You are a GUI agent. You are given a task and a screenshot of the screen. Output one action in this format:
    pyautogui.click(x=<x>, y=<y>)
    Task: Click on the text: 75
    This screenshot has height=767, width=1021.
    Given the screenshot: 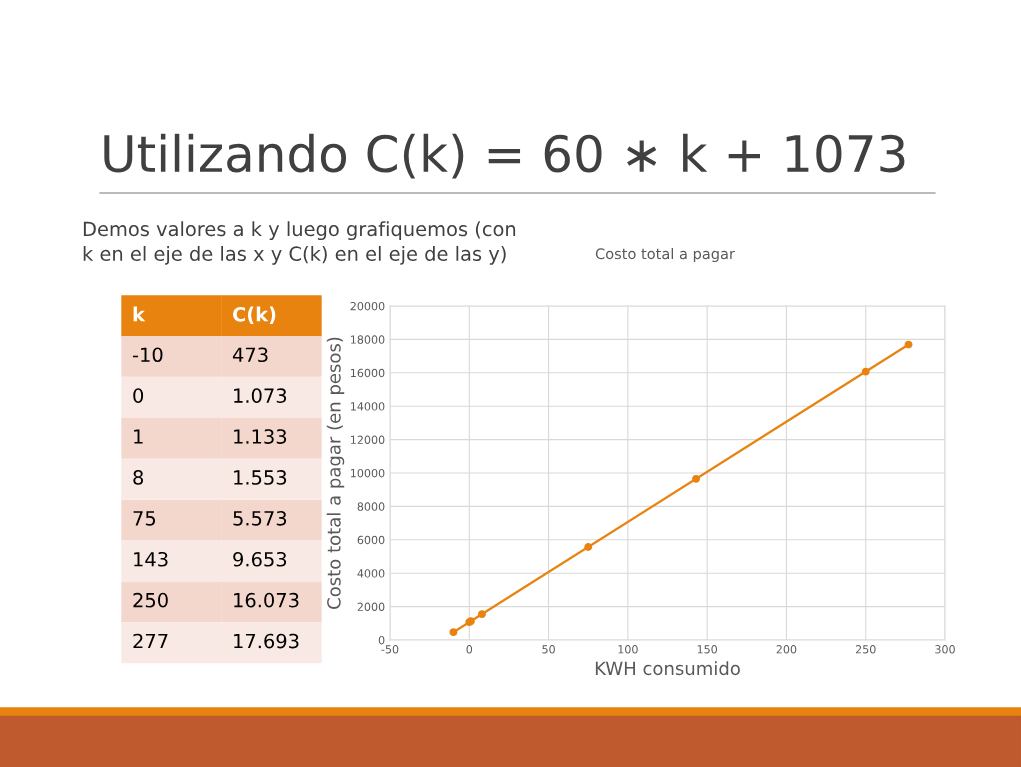 What is the action you would take?
    pyautogui.click(x=144, y=518)
    